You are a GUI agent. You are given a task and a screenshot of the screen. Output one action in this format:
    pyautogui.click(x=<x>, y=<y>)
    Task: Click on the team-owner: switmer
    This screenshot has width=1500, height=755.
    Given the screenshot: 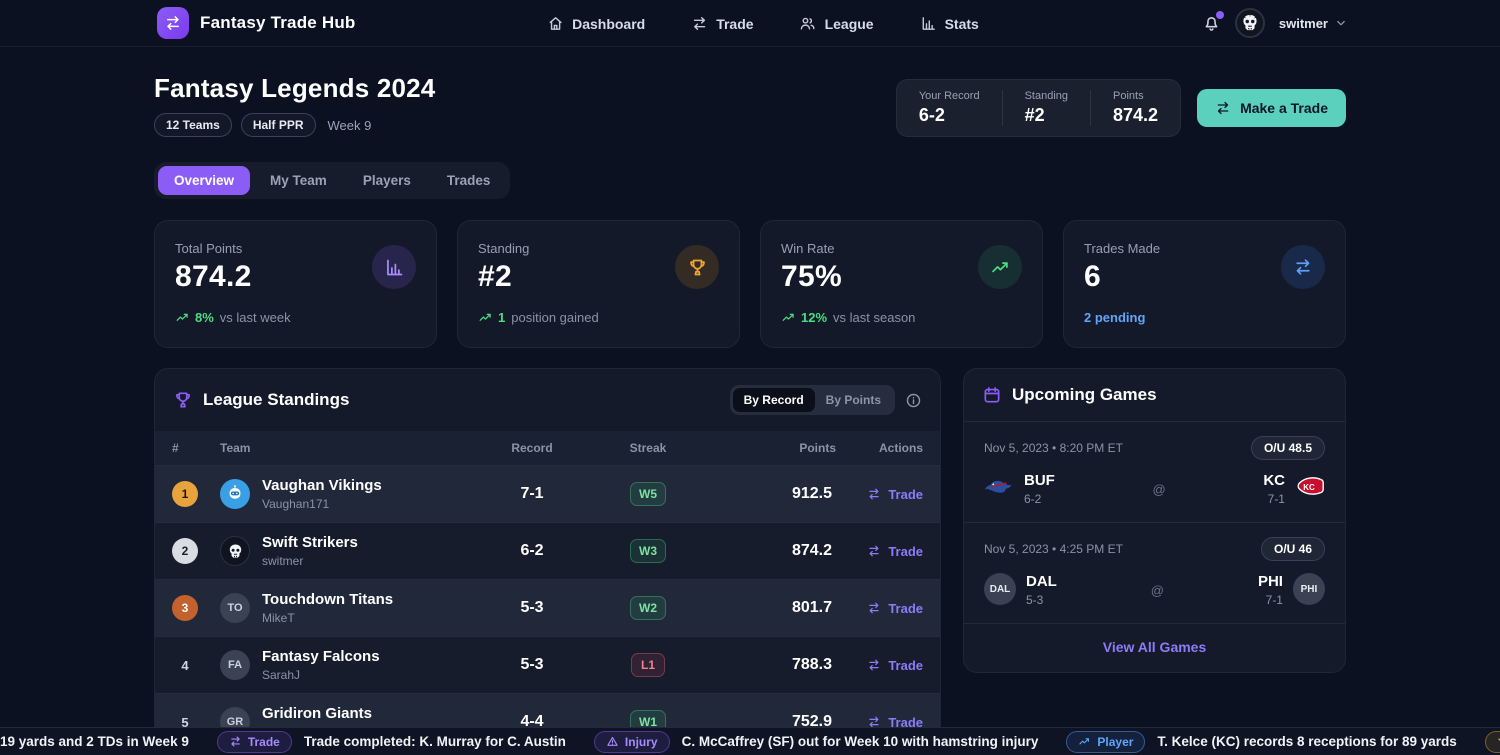 What is the action you would take?
    pyautogui.click(x=283, y=560)
    